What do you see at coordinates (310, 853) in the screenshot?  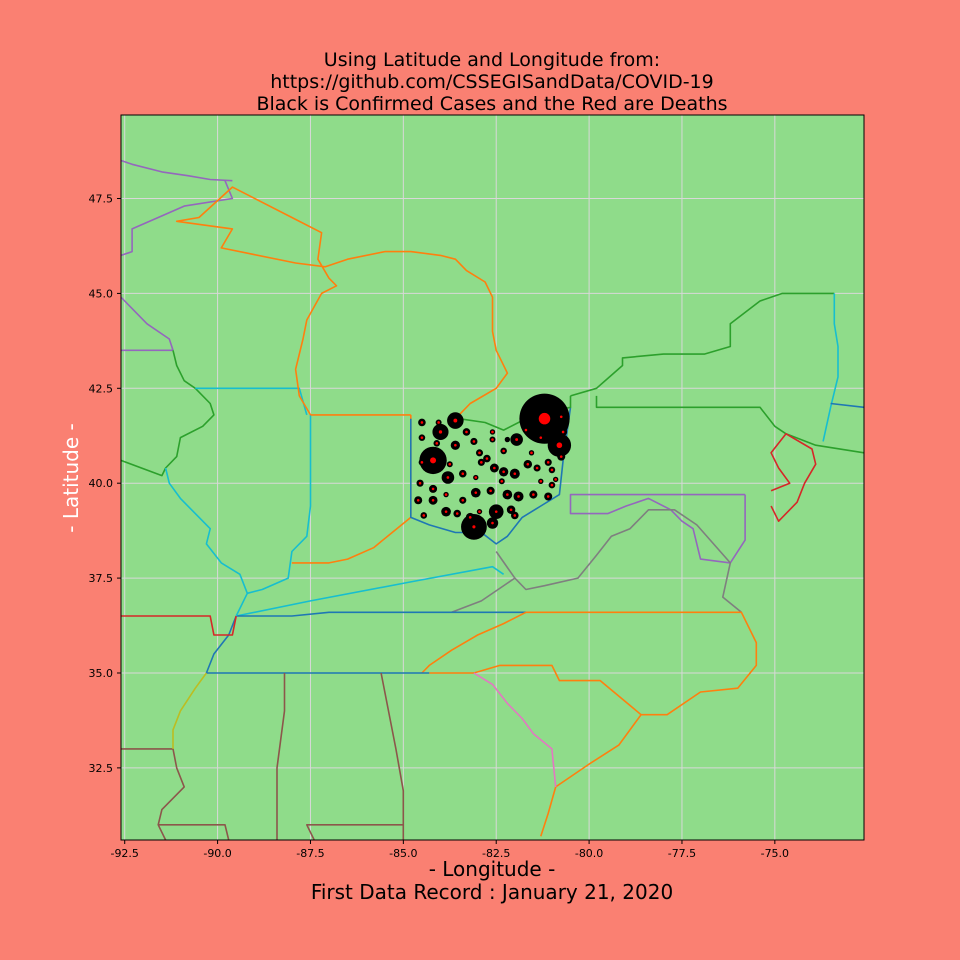 I see `x-tick-label: -87.5` at bounding box center [310, 853].